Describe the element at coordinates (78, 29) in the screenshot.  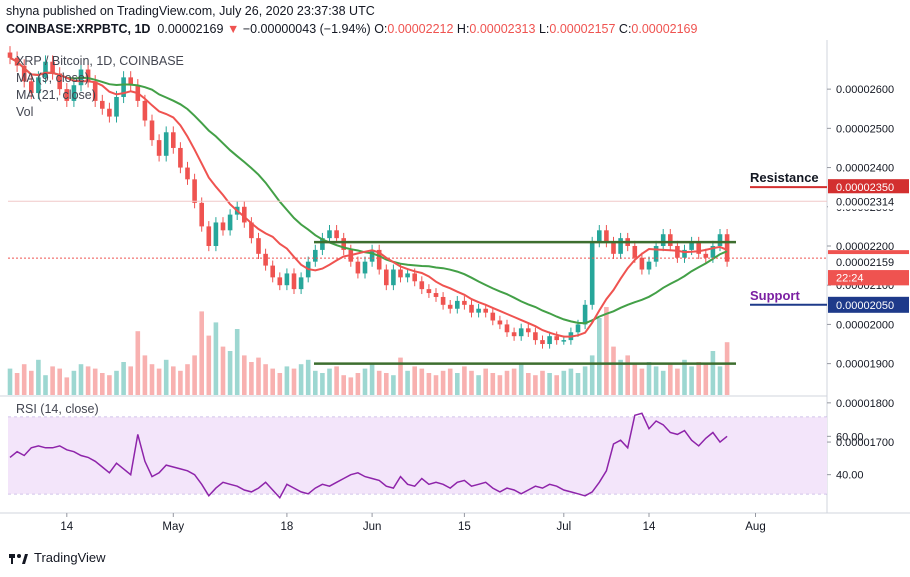
I see `symbol-name: COINBASE:XRPBTC, 1D` at that location.